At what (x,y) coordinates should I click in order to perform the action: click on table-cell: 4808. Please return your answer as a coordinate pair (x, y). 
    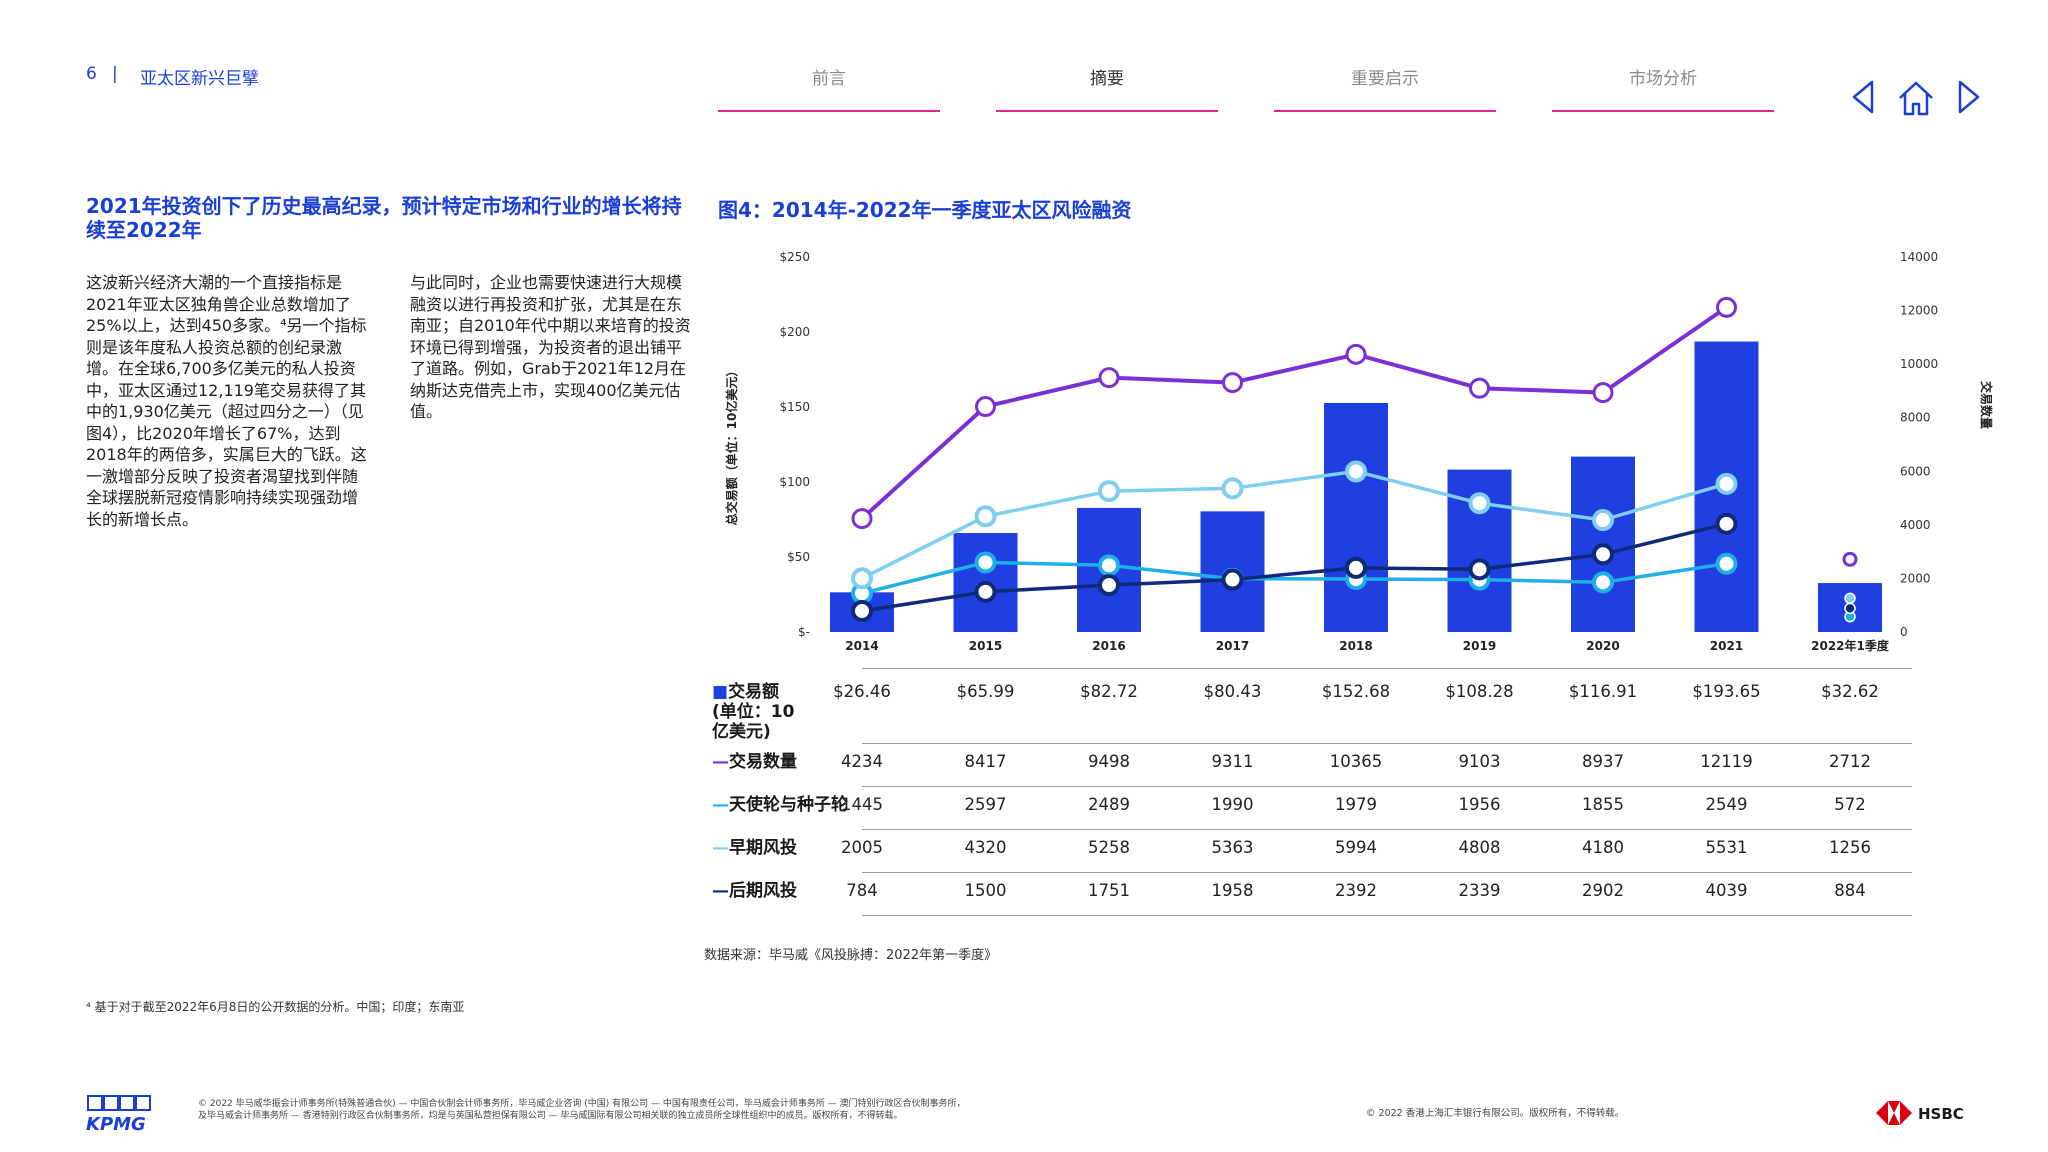
    Looking at the image, I should click on (1479, 847).